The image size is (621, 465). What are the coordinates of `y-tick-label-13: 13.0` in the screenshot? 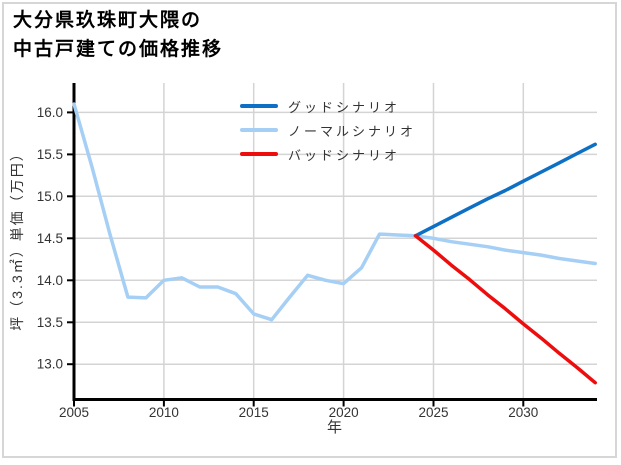 It's located at (50, 364).